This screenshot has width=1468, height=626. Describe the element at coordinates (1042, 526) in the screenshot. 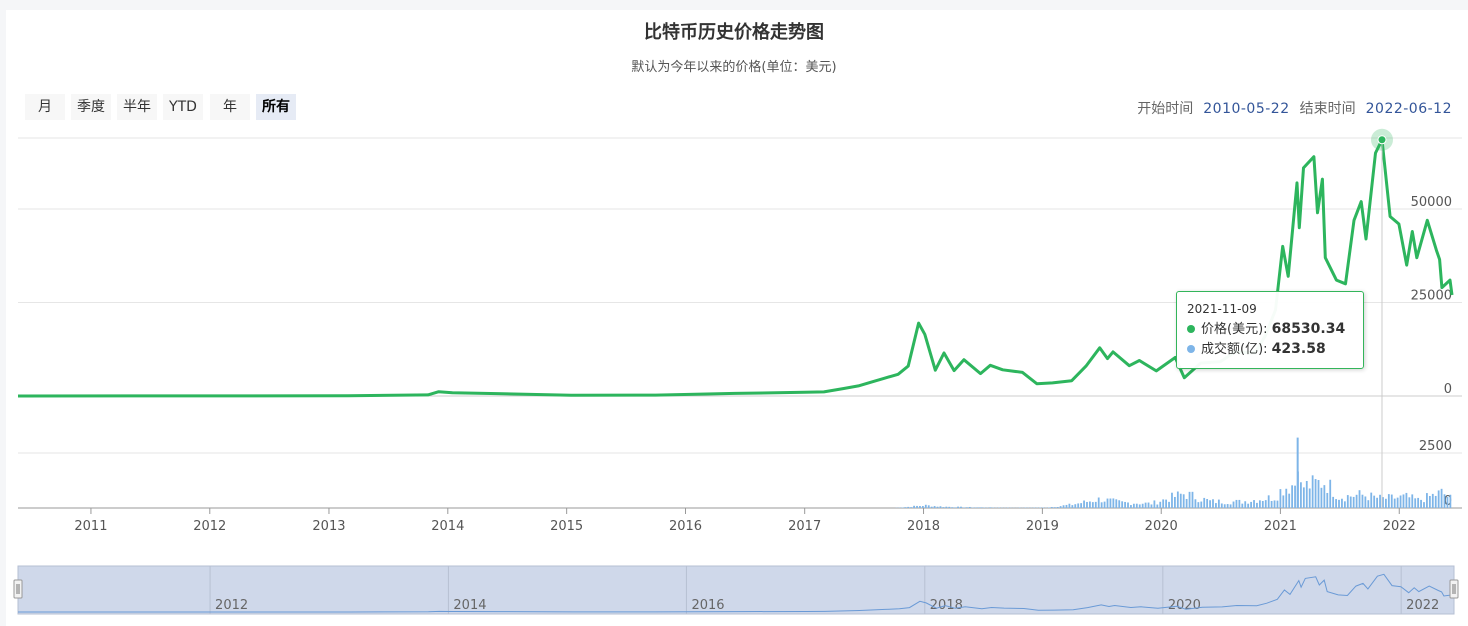

I see `x-axis-tick-label: 2019` at that location.